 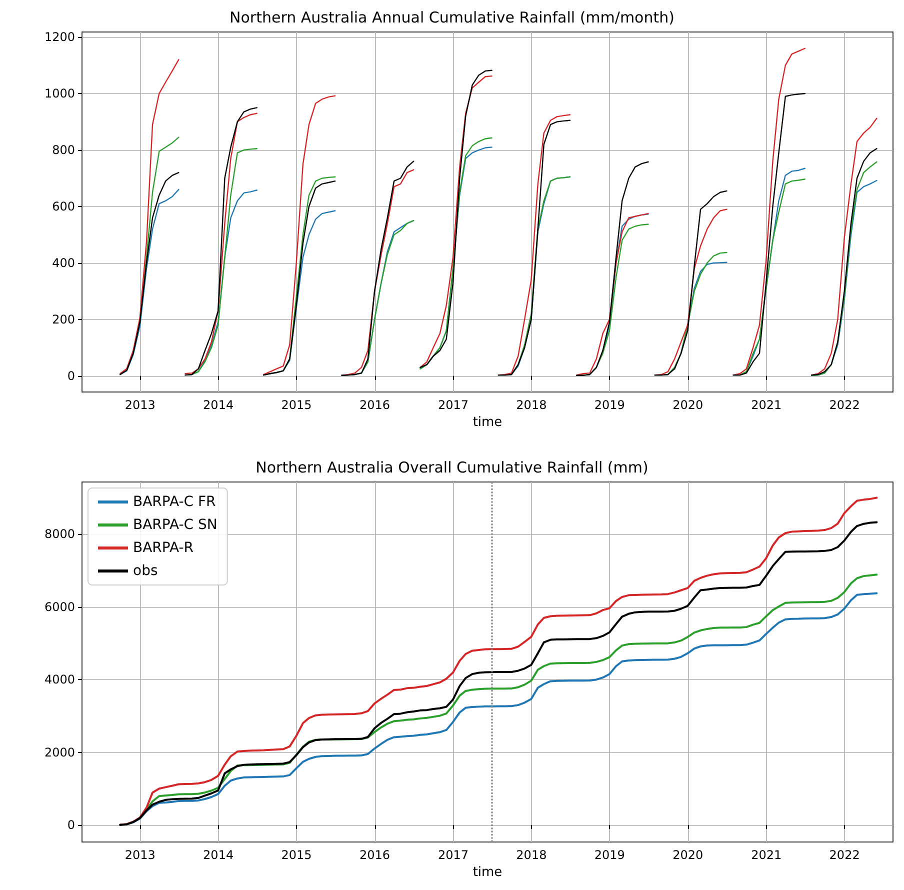 What do you see at coordinates (175, 525) in the screenshot?
I see `legend-label: BARPA-C SN` at bounding box center [175, 525].